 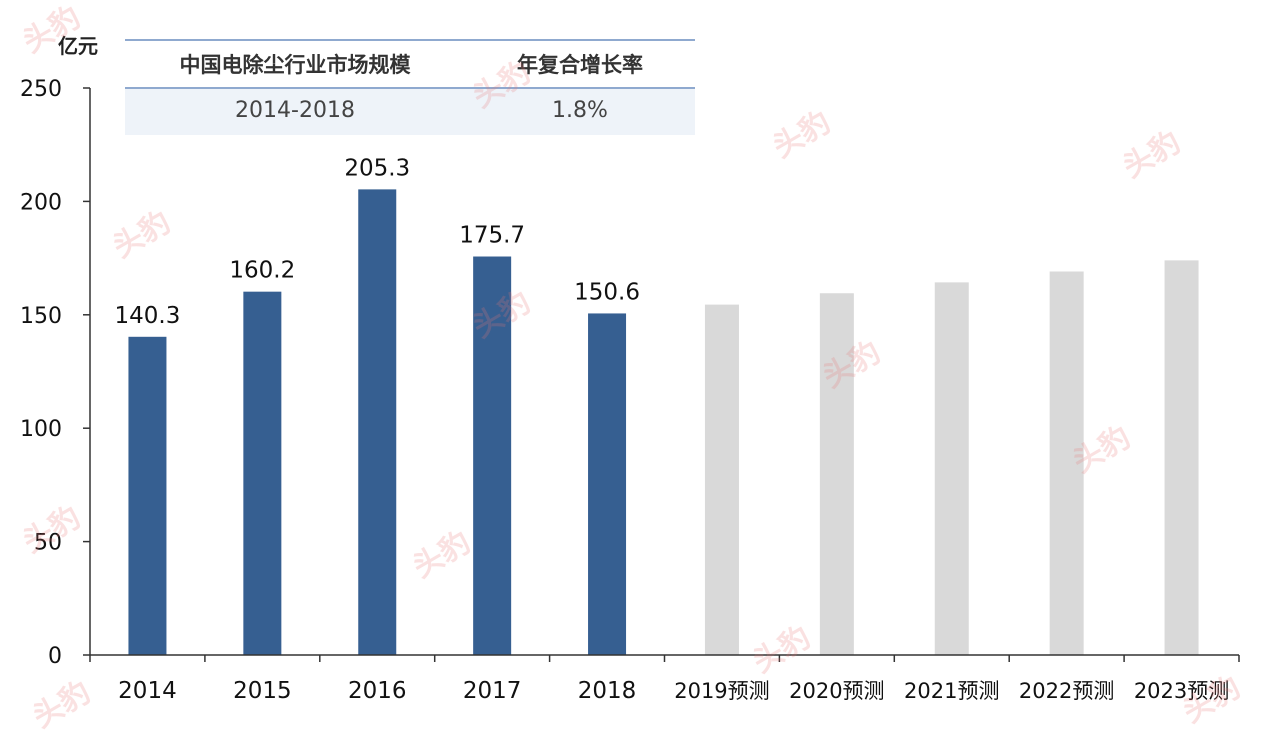 I want to click on x-tick-label: 2021预测, so click(x=951, y=691).